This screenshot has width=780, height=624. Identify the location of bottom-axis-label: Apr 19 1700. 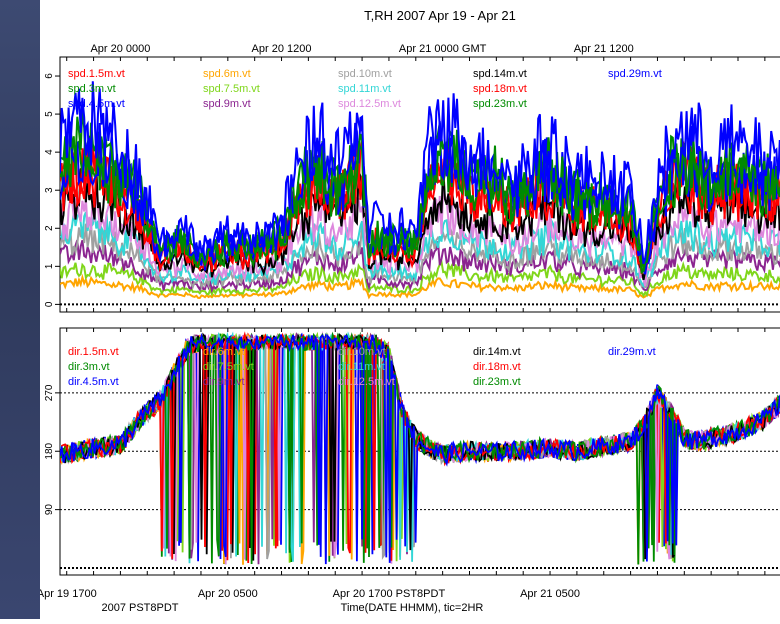
(68, 594).